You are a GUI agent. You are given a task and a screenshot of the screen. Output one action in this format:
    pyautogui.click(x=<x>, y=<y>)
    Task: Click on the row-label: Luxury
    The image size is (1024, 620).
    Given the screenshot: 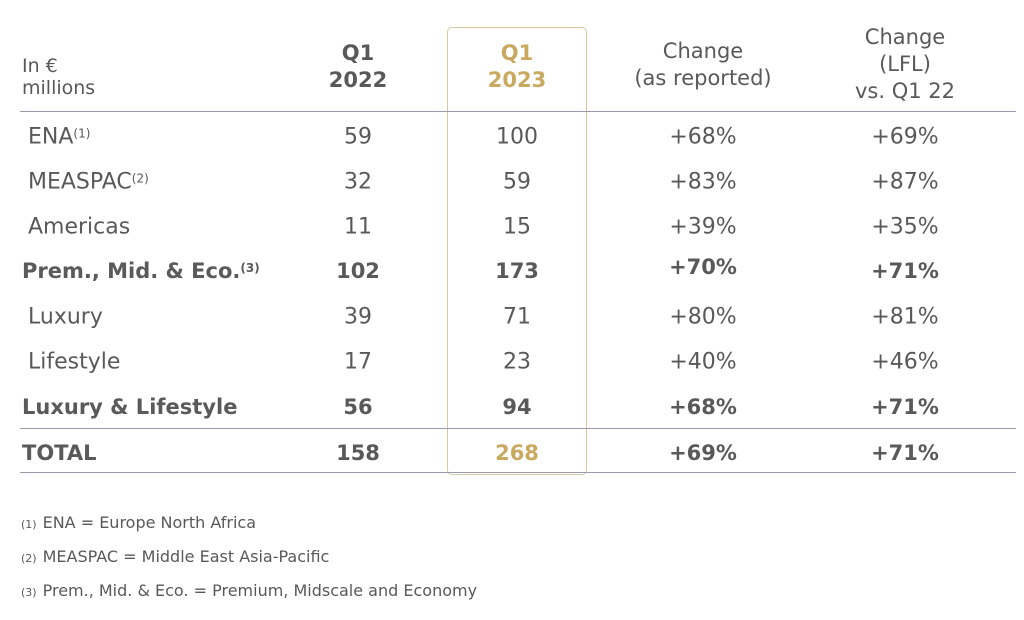 What is the action you would take?
    pyautogui.click(x=65, y=316)
    